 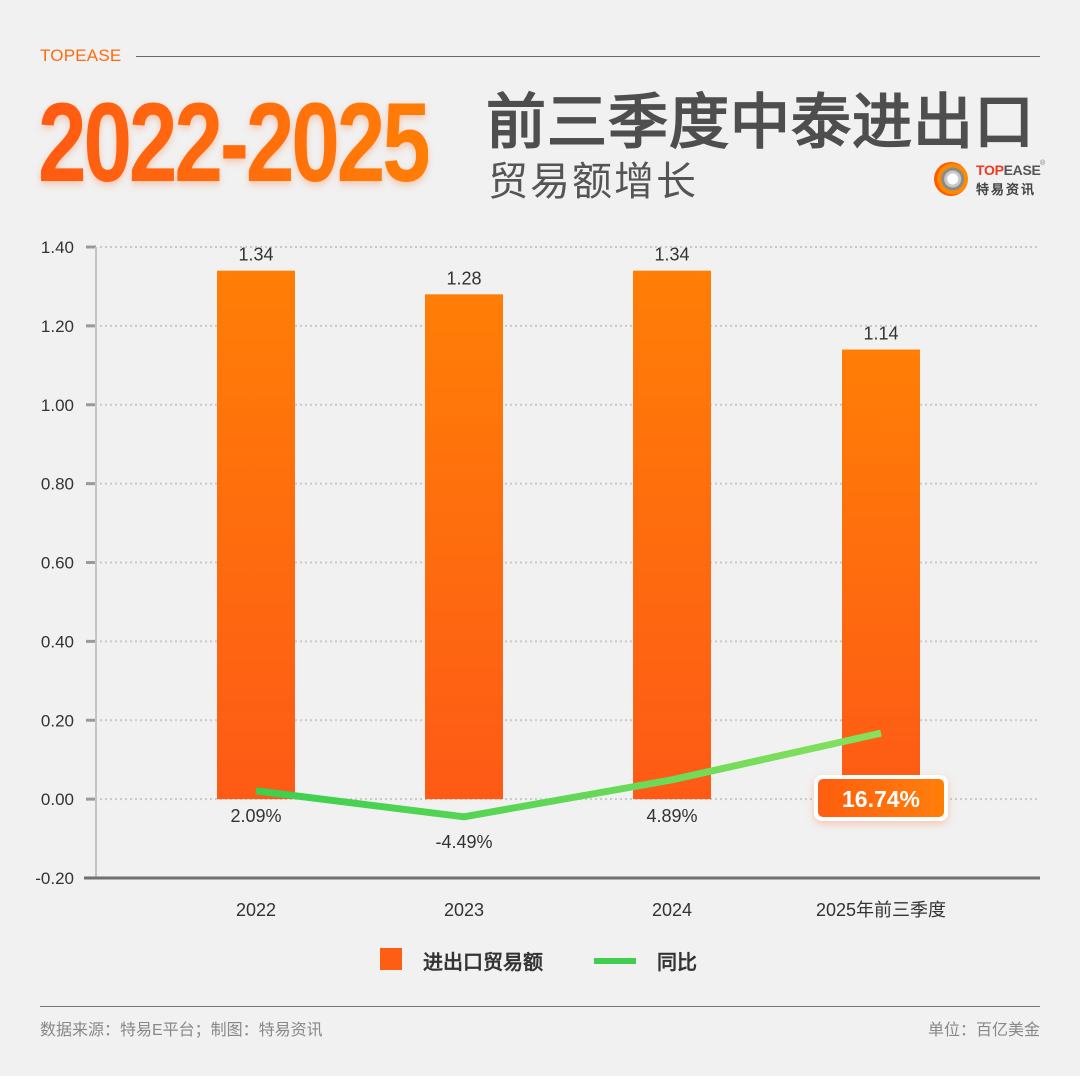 What do you see at coordinates (464, 910) in the screenshot?
I see `x-tick-label: 2023` at bounding box center [464, 910].